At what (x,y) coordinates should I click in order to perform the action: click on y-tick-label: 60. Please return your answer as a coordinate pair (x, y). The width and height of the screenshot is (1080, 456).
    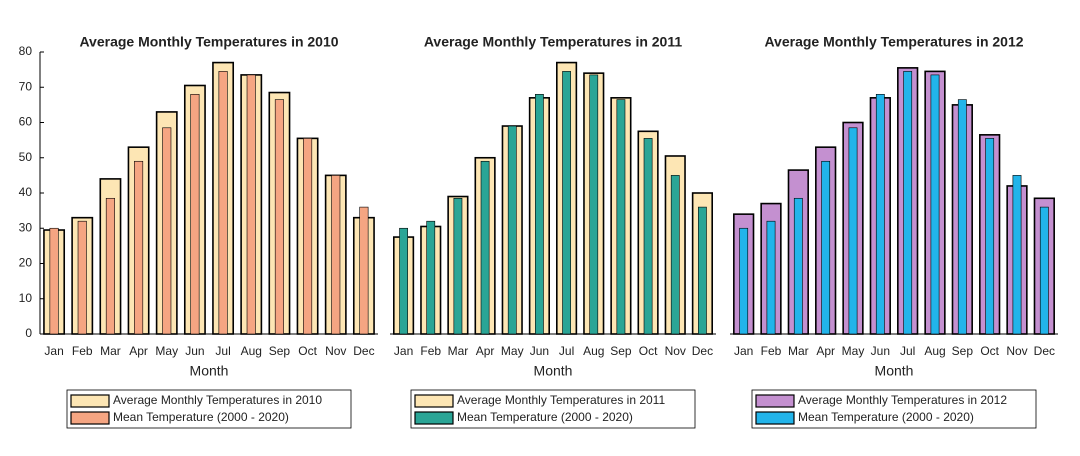
    Looking at the image, I should click on (26, 122).